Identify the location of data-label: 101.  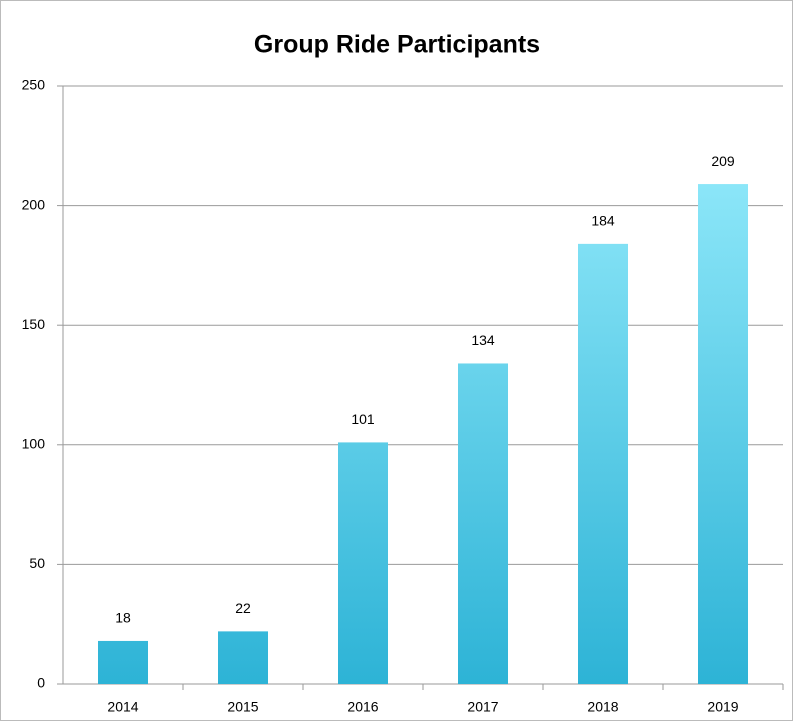
(363, 419).